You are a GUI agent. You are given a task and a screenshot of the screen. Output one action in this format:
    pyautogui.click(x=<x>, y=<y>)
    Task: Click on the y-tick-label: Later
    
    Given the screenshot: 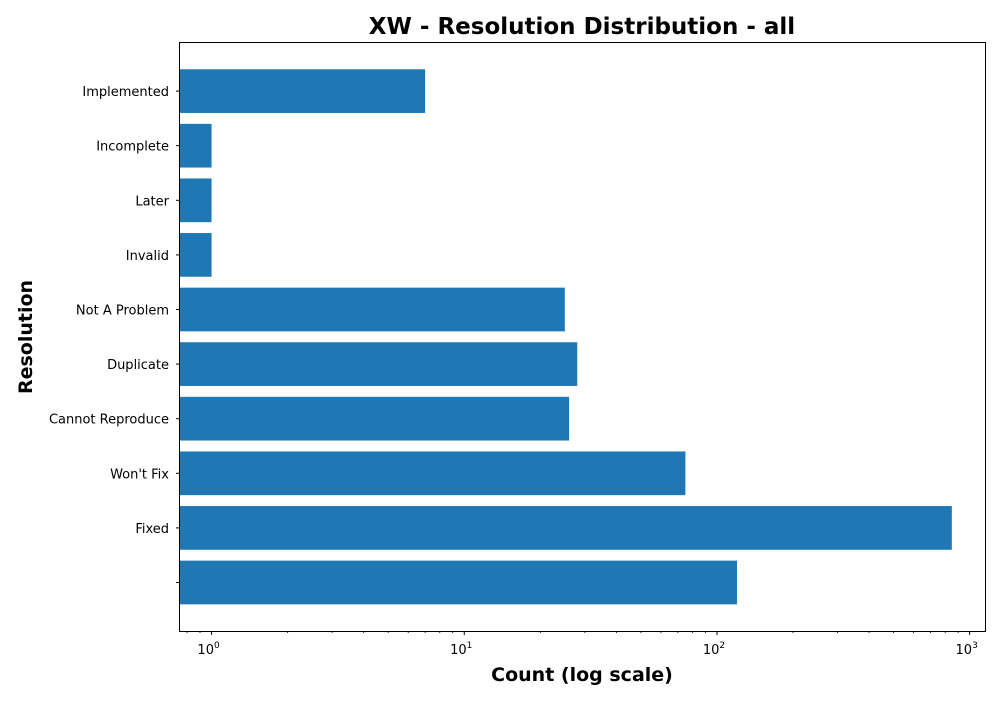 What is the action you would take?
    pyautogui.click(x=152, y=201)
    